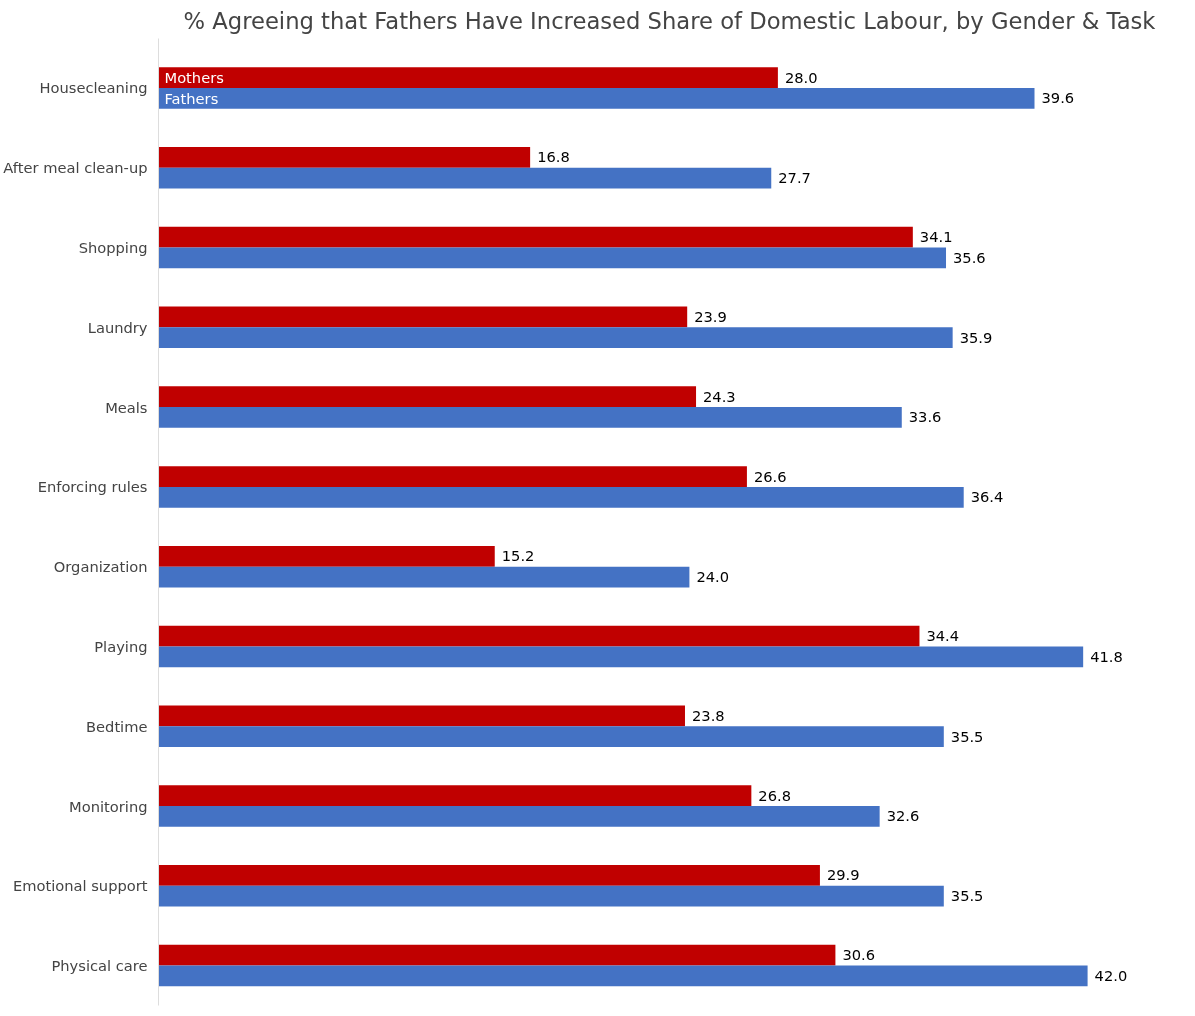  Describe the element at coordinates (710, 316) in the screenshot. I see `data-label: 23.9` at that location.